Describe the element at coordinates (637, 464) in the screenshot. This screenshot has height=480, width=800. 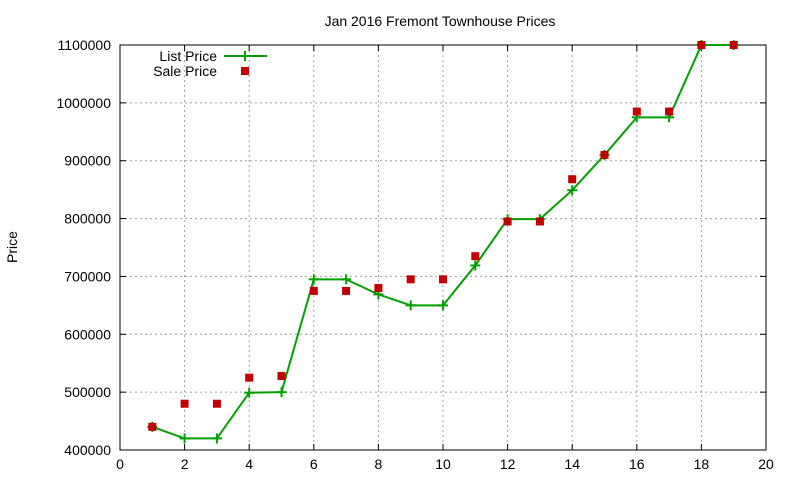
I see `x-tick-label: 16` at that location.